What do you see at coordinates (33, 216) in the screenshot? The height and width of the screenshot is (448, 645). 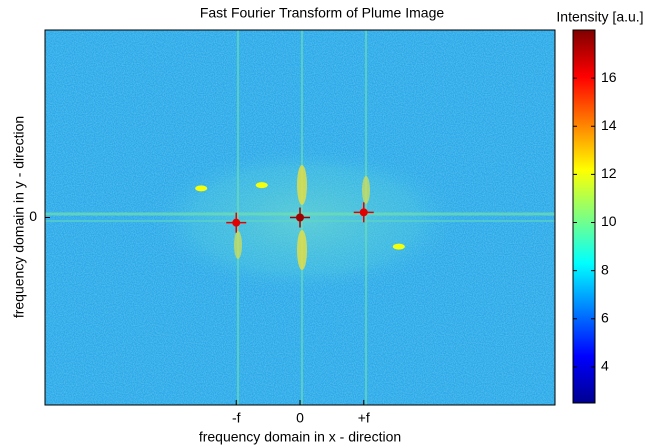 I see `y-tick-label: 0` at bounding box center [33, 216].